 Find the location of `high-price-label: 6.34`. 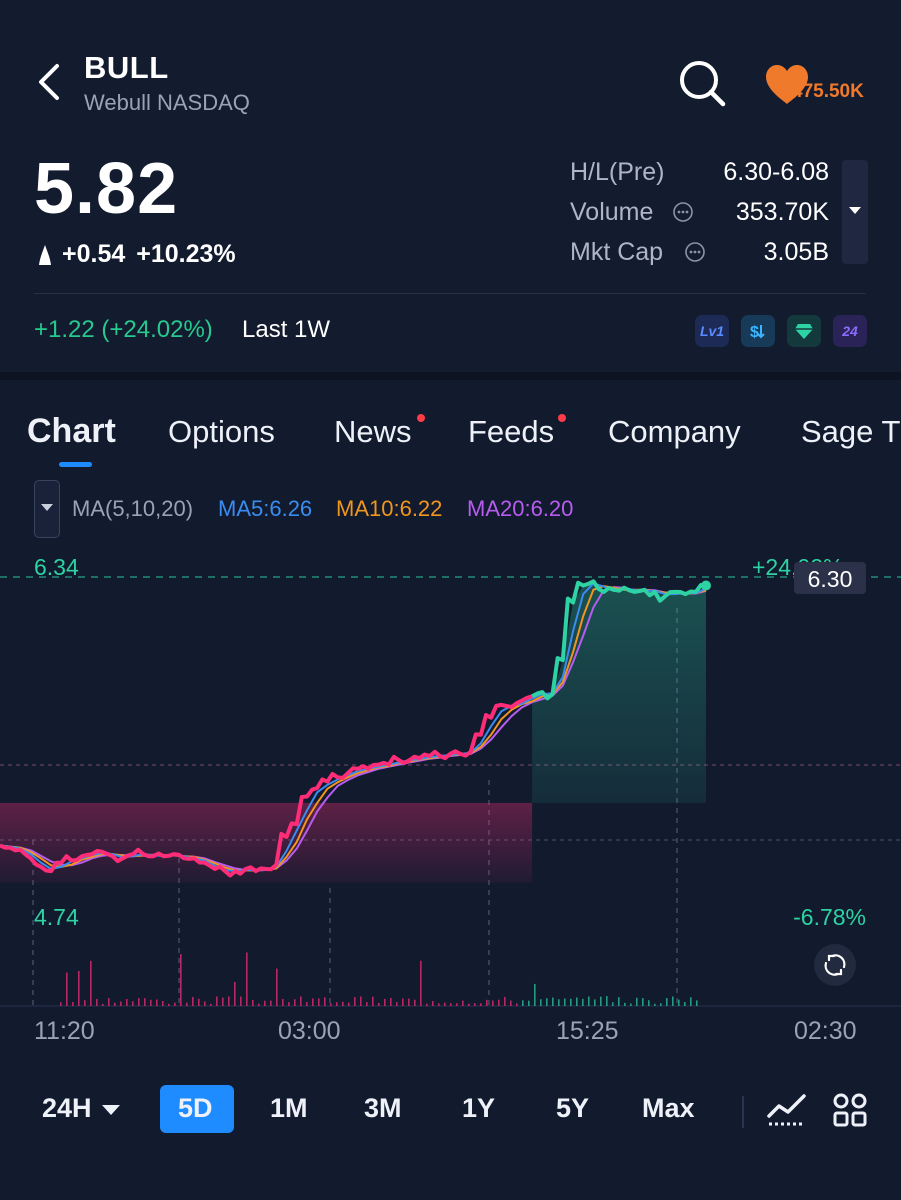

high-price-label: 6.34 is located at coordinates (56, 567).